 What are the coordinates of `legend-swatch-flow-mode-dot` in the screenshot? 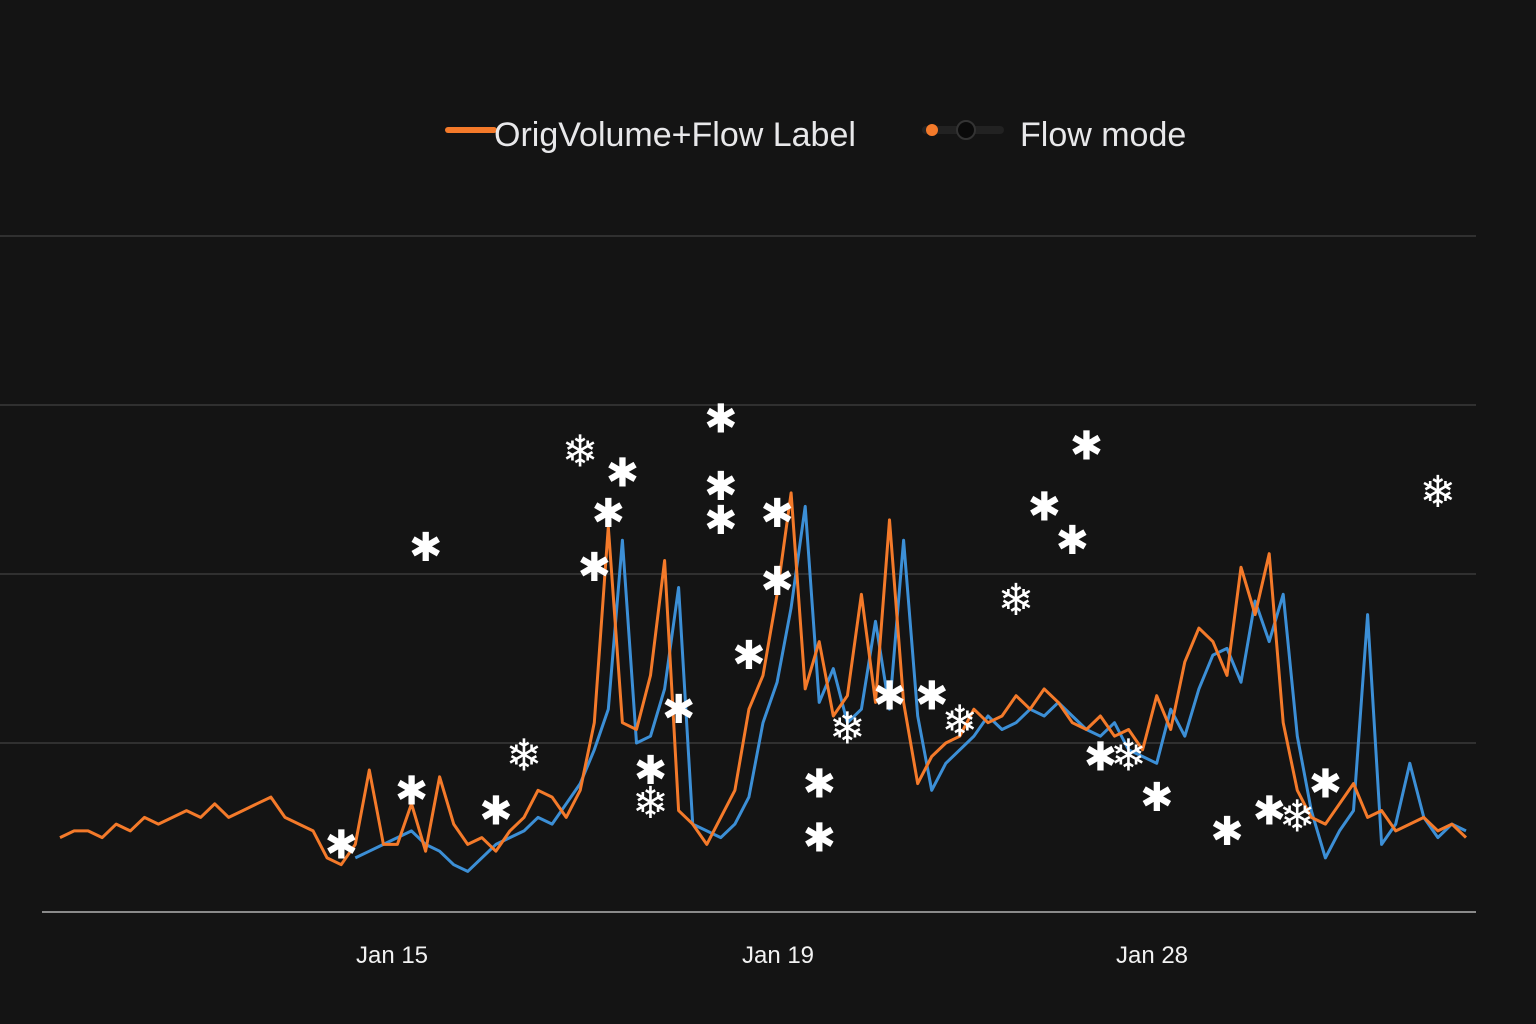 It's located at (932, 130).